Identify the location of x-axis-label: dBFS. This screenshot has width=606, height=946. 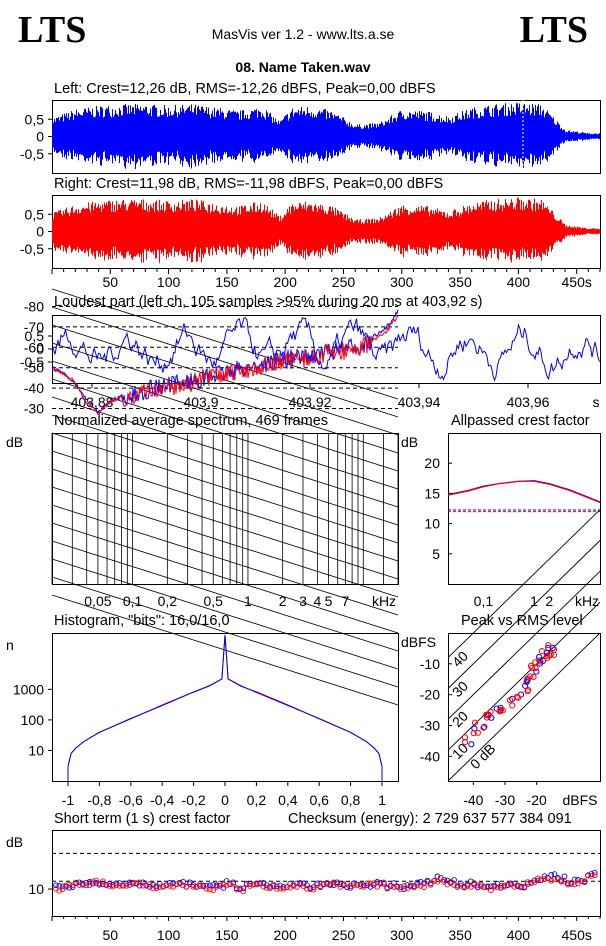
(579, 800).